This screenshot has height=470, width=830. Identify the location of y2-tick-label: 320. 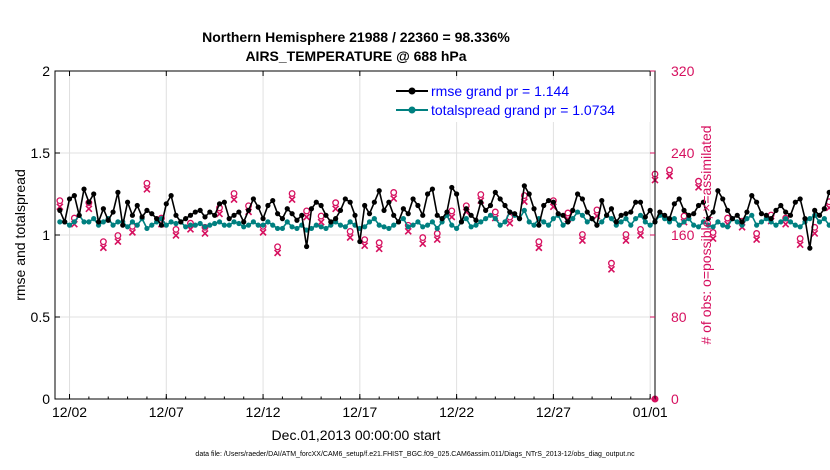
(683, 71).